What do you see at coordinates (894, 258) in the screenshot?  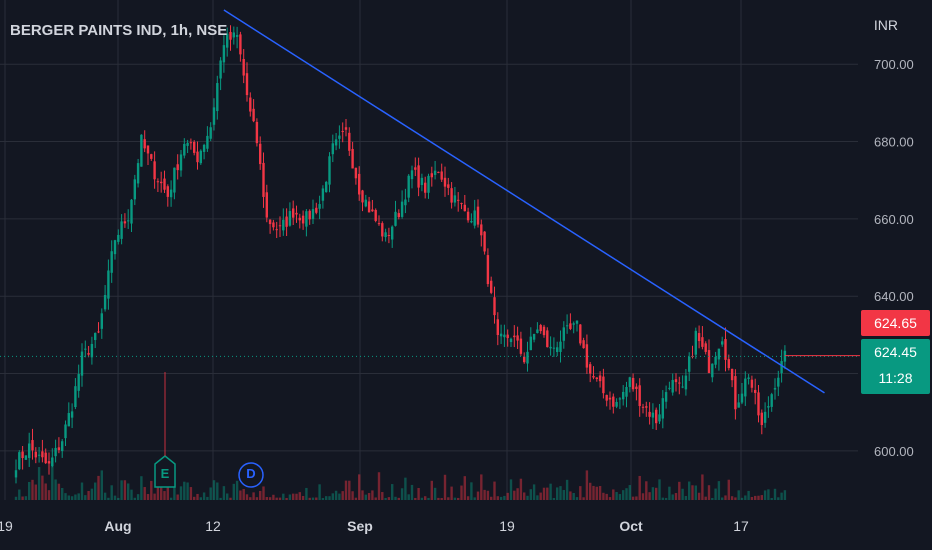 I see `price-axis: 600.00 640.00 660.00 680.00 700.00` at bounding box center [894, 258].